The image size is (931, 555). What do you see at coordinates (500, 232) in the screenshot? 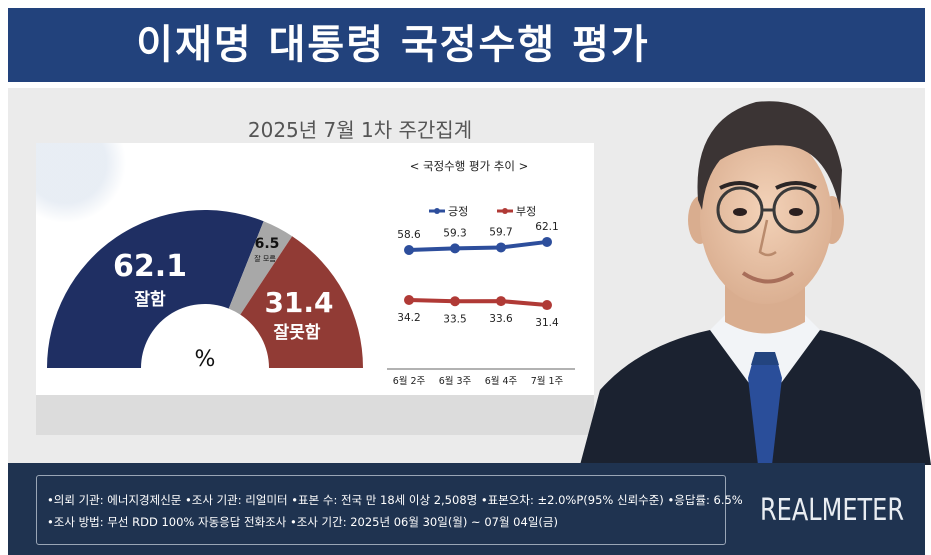
I see `label-pos-2: 59.7` at bounding box center [500, 232].